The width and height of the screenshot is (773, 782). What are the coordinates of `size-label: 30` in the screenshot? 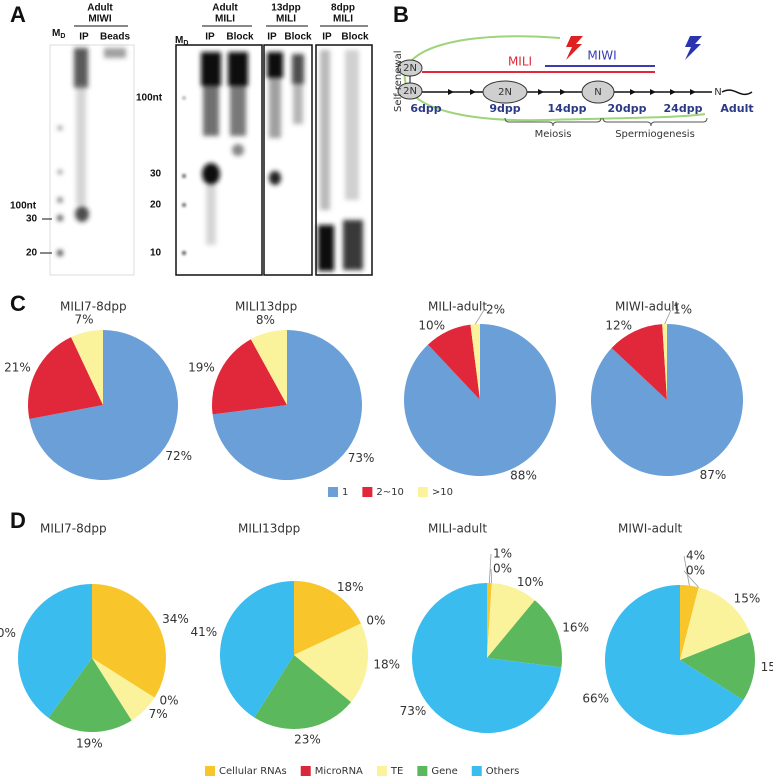 It's located at (156, 174).